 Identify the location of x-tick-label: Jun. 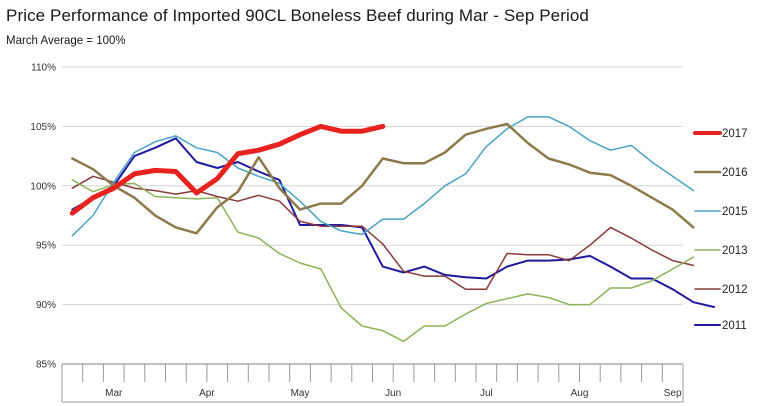
(393, 393).